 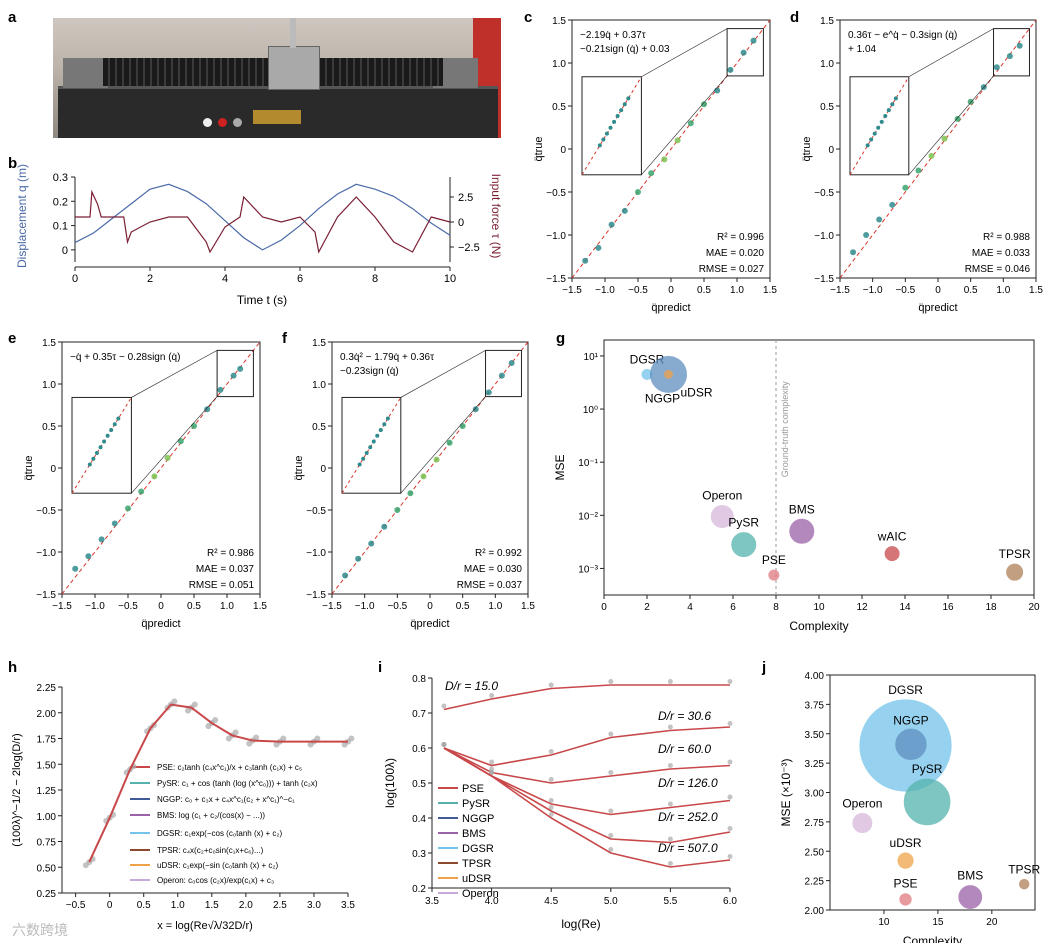 What do you see at coordinates (611, 126) in the screenshot?
I see `panel-c-inset-diagonal` at bounding box center [611, 126].